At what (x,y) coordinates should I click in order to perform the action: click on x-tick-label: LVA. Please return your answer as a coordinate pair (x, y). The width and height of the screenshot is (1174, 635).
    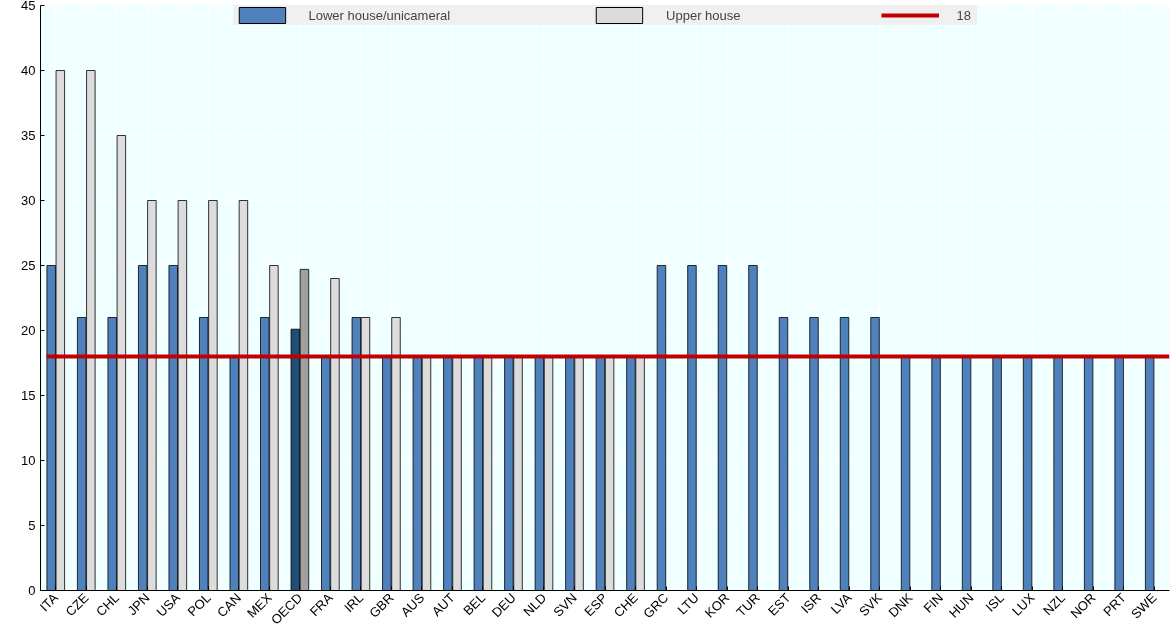
    Looking at the image, I should click on (841, 603).